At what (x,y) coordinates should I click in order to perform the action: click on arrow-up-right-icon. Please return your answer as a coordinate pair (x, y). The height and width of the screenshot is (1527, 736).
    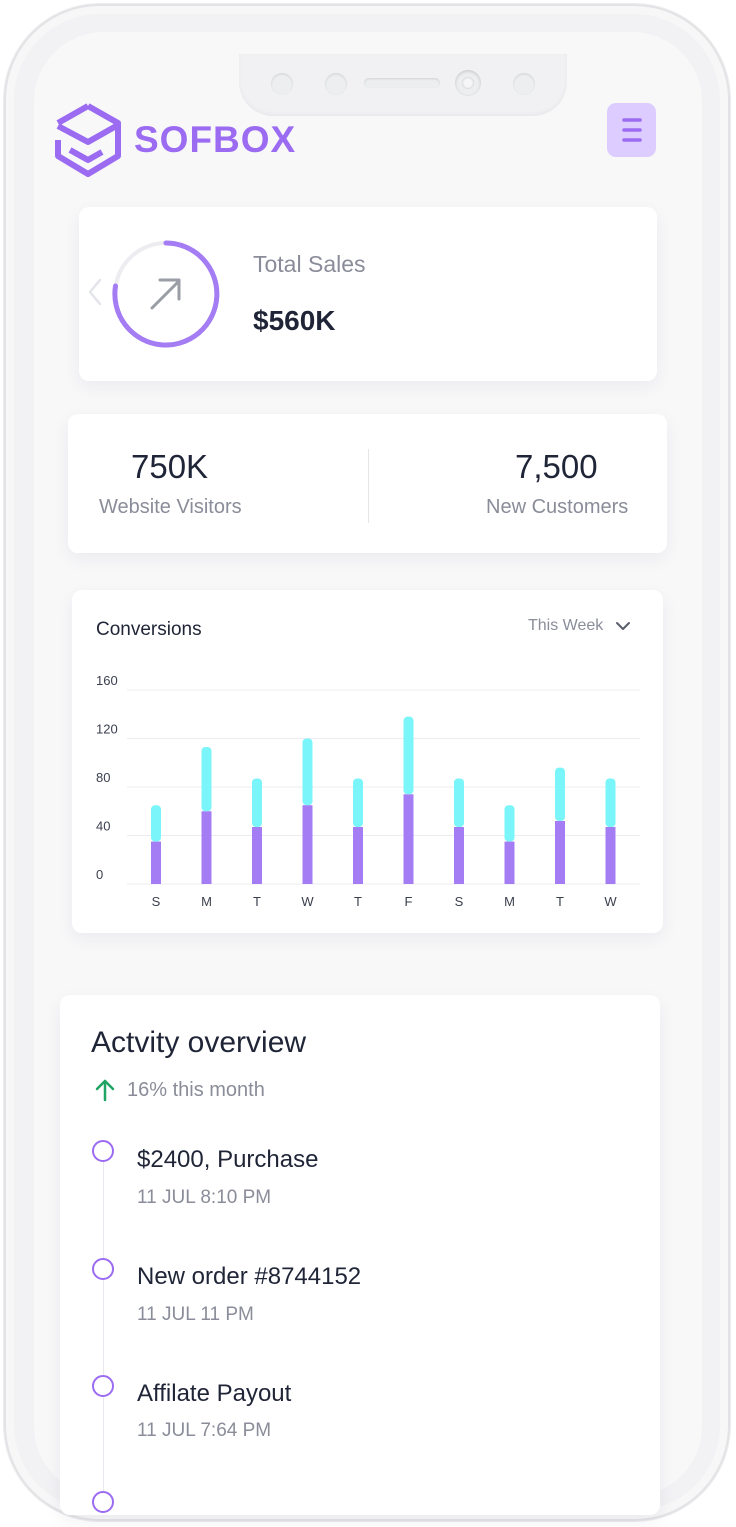
    Looking at the image, I should click on (165, 294).